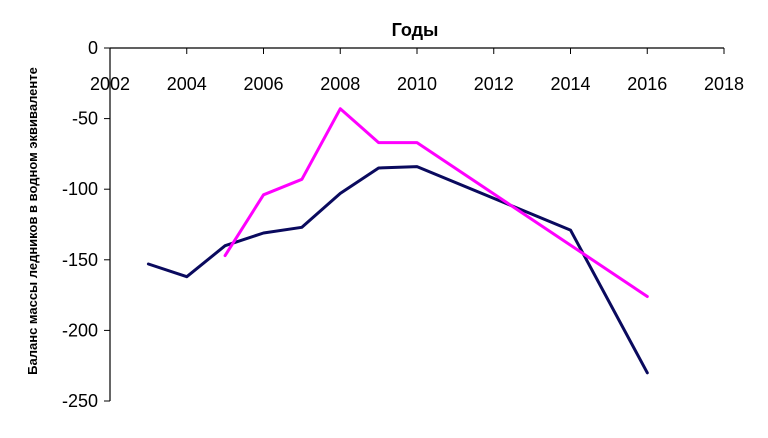 This screenshot has height=438, width=768. Describe the element at coordinates (494, 84) in the screenshot. I see `x-tick-label: 2012` at that location.